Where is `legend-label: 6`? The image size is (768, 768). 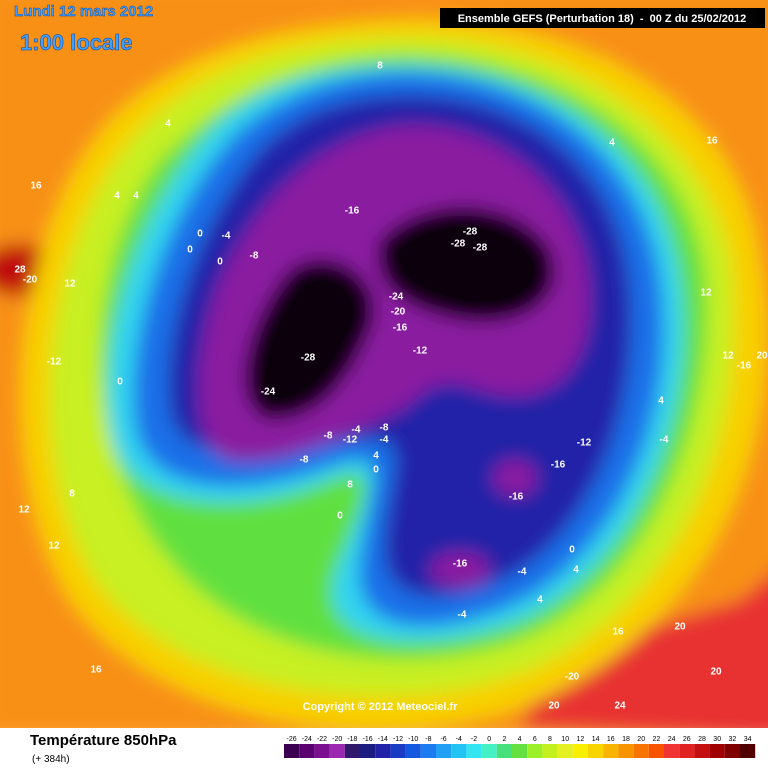
legend-label: 6 is located at coordinates (535, 739).